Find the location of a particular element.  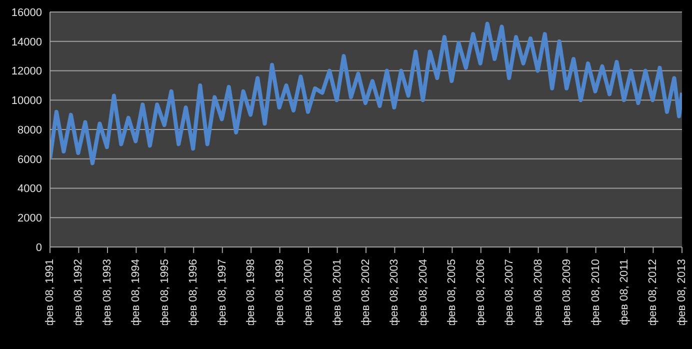

y-tick-label: 2000 is located at coordinates (30, 218).